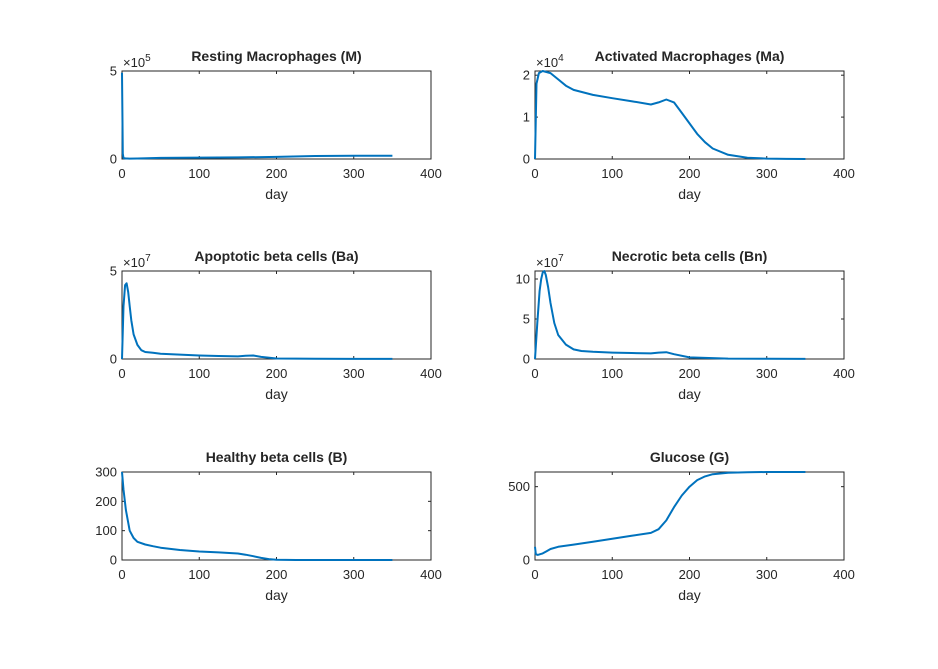 The width and height of the screenshot is (938, 669). Describe the element at coordinates (257, 321) in the screenshot. I see `series-line-apoptotic-beta-cells-ba` at that location.